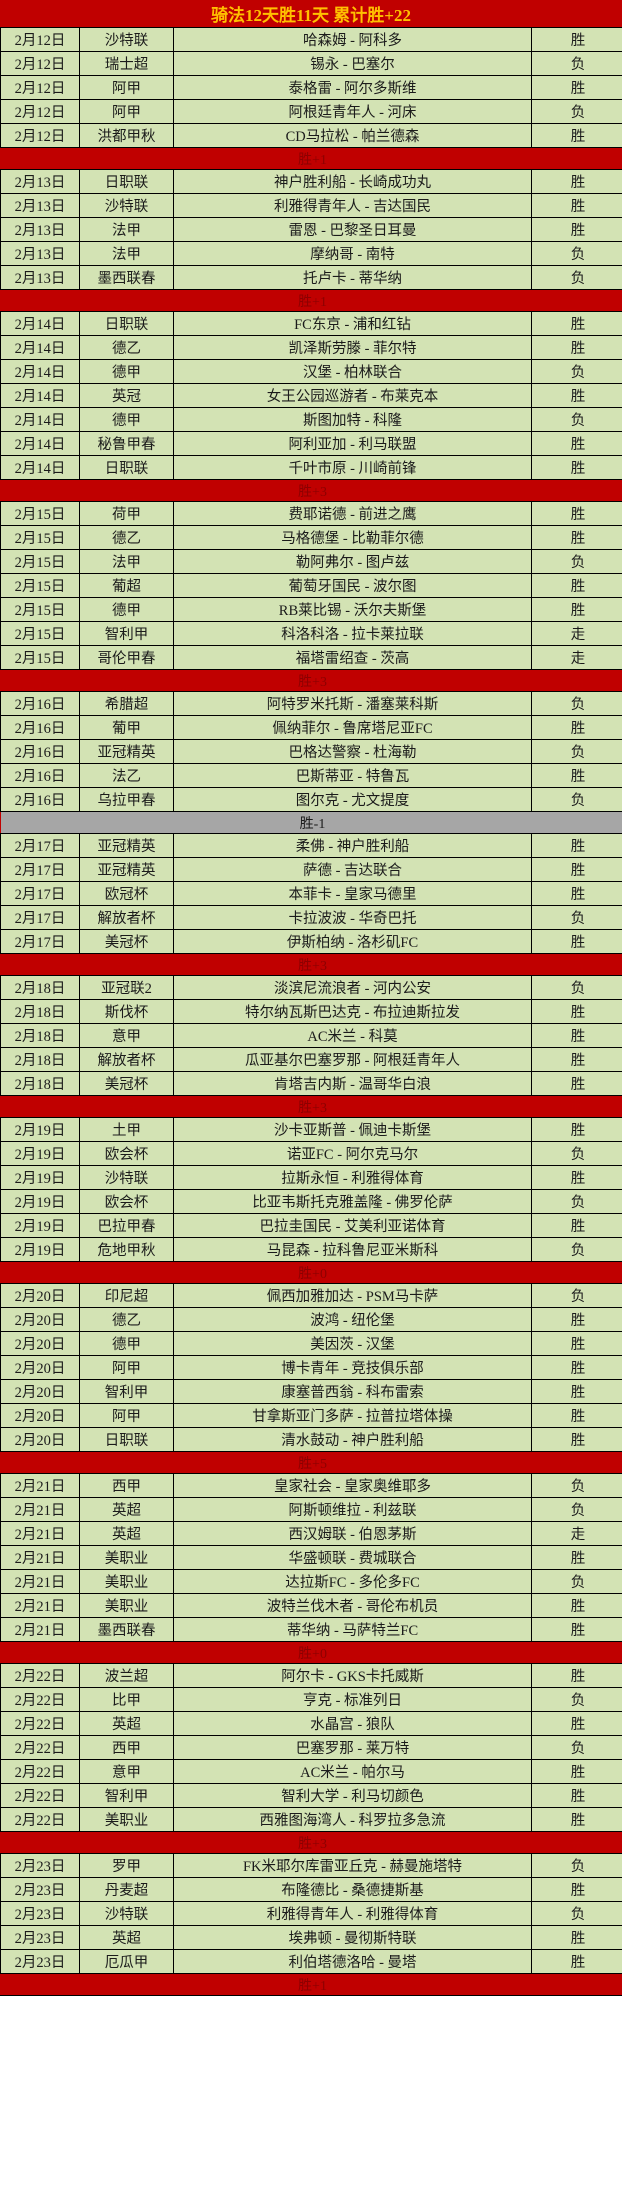 The height and width of the screenshot is (2193, 622). What do you see at coordinates (311, 941) in the screenshot?
I see `table-row: 2月17日 美冠杯 伊斯柏纳 - 洛杉矶FC 胜` at bounding box center [311, 941].